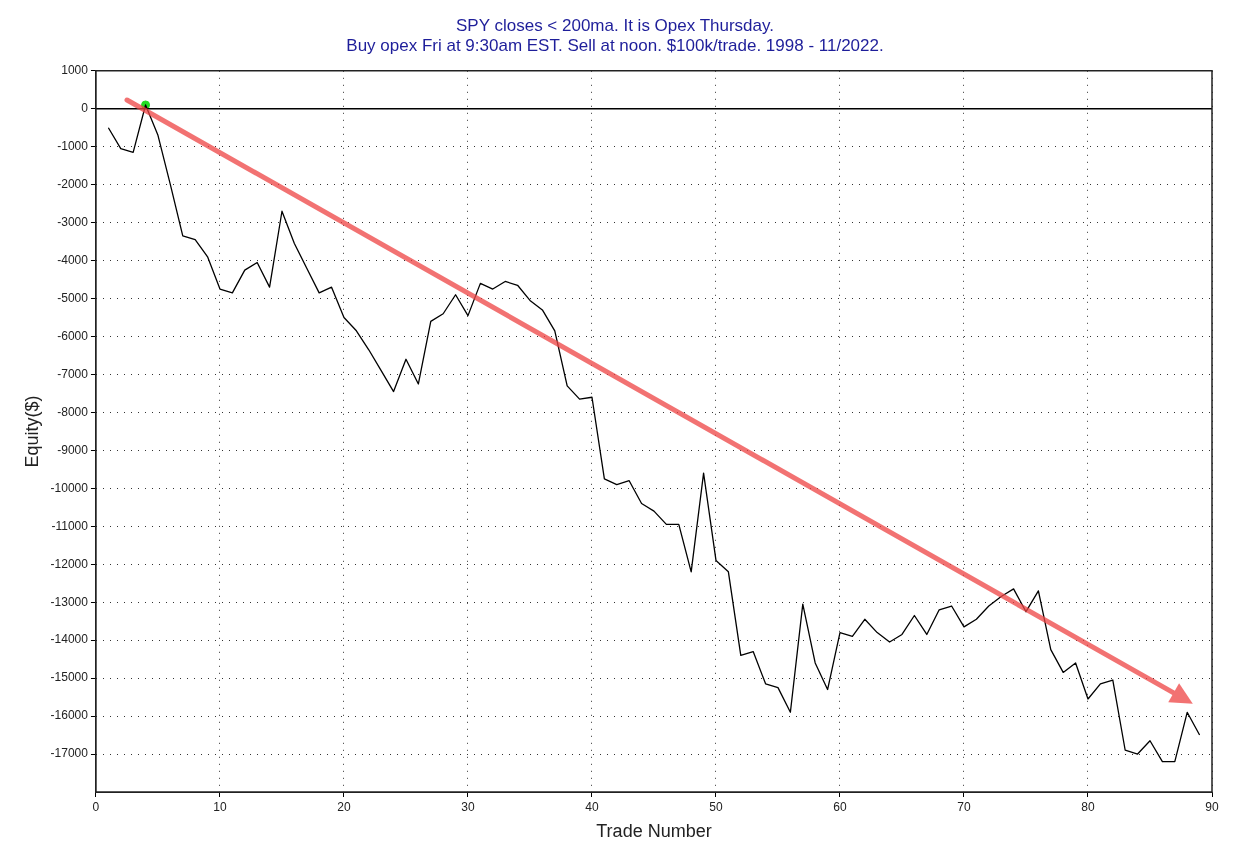 The image size is (1249, 865). I want to click on y-tick-label: -9000, so click(73, 449).